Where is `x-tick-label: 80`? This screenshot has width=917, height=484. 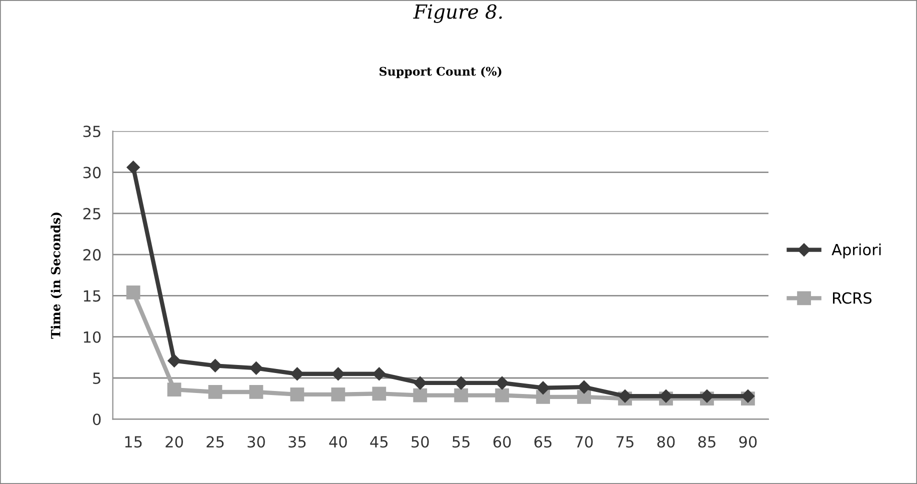
x-tick-label: 80 is located at coordinates (666, 442).